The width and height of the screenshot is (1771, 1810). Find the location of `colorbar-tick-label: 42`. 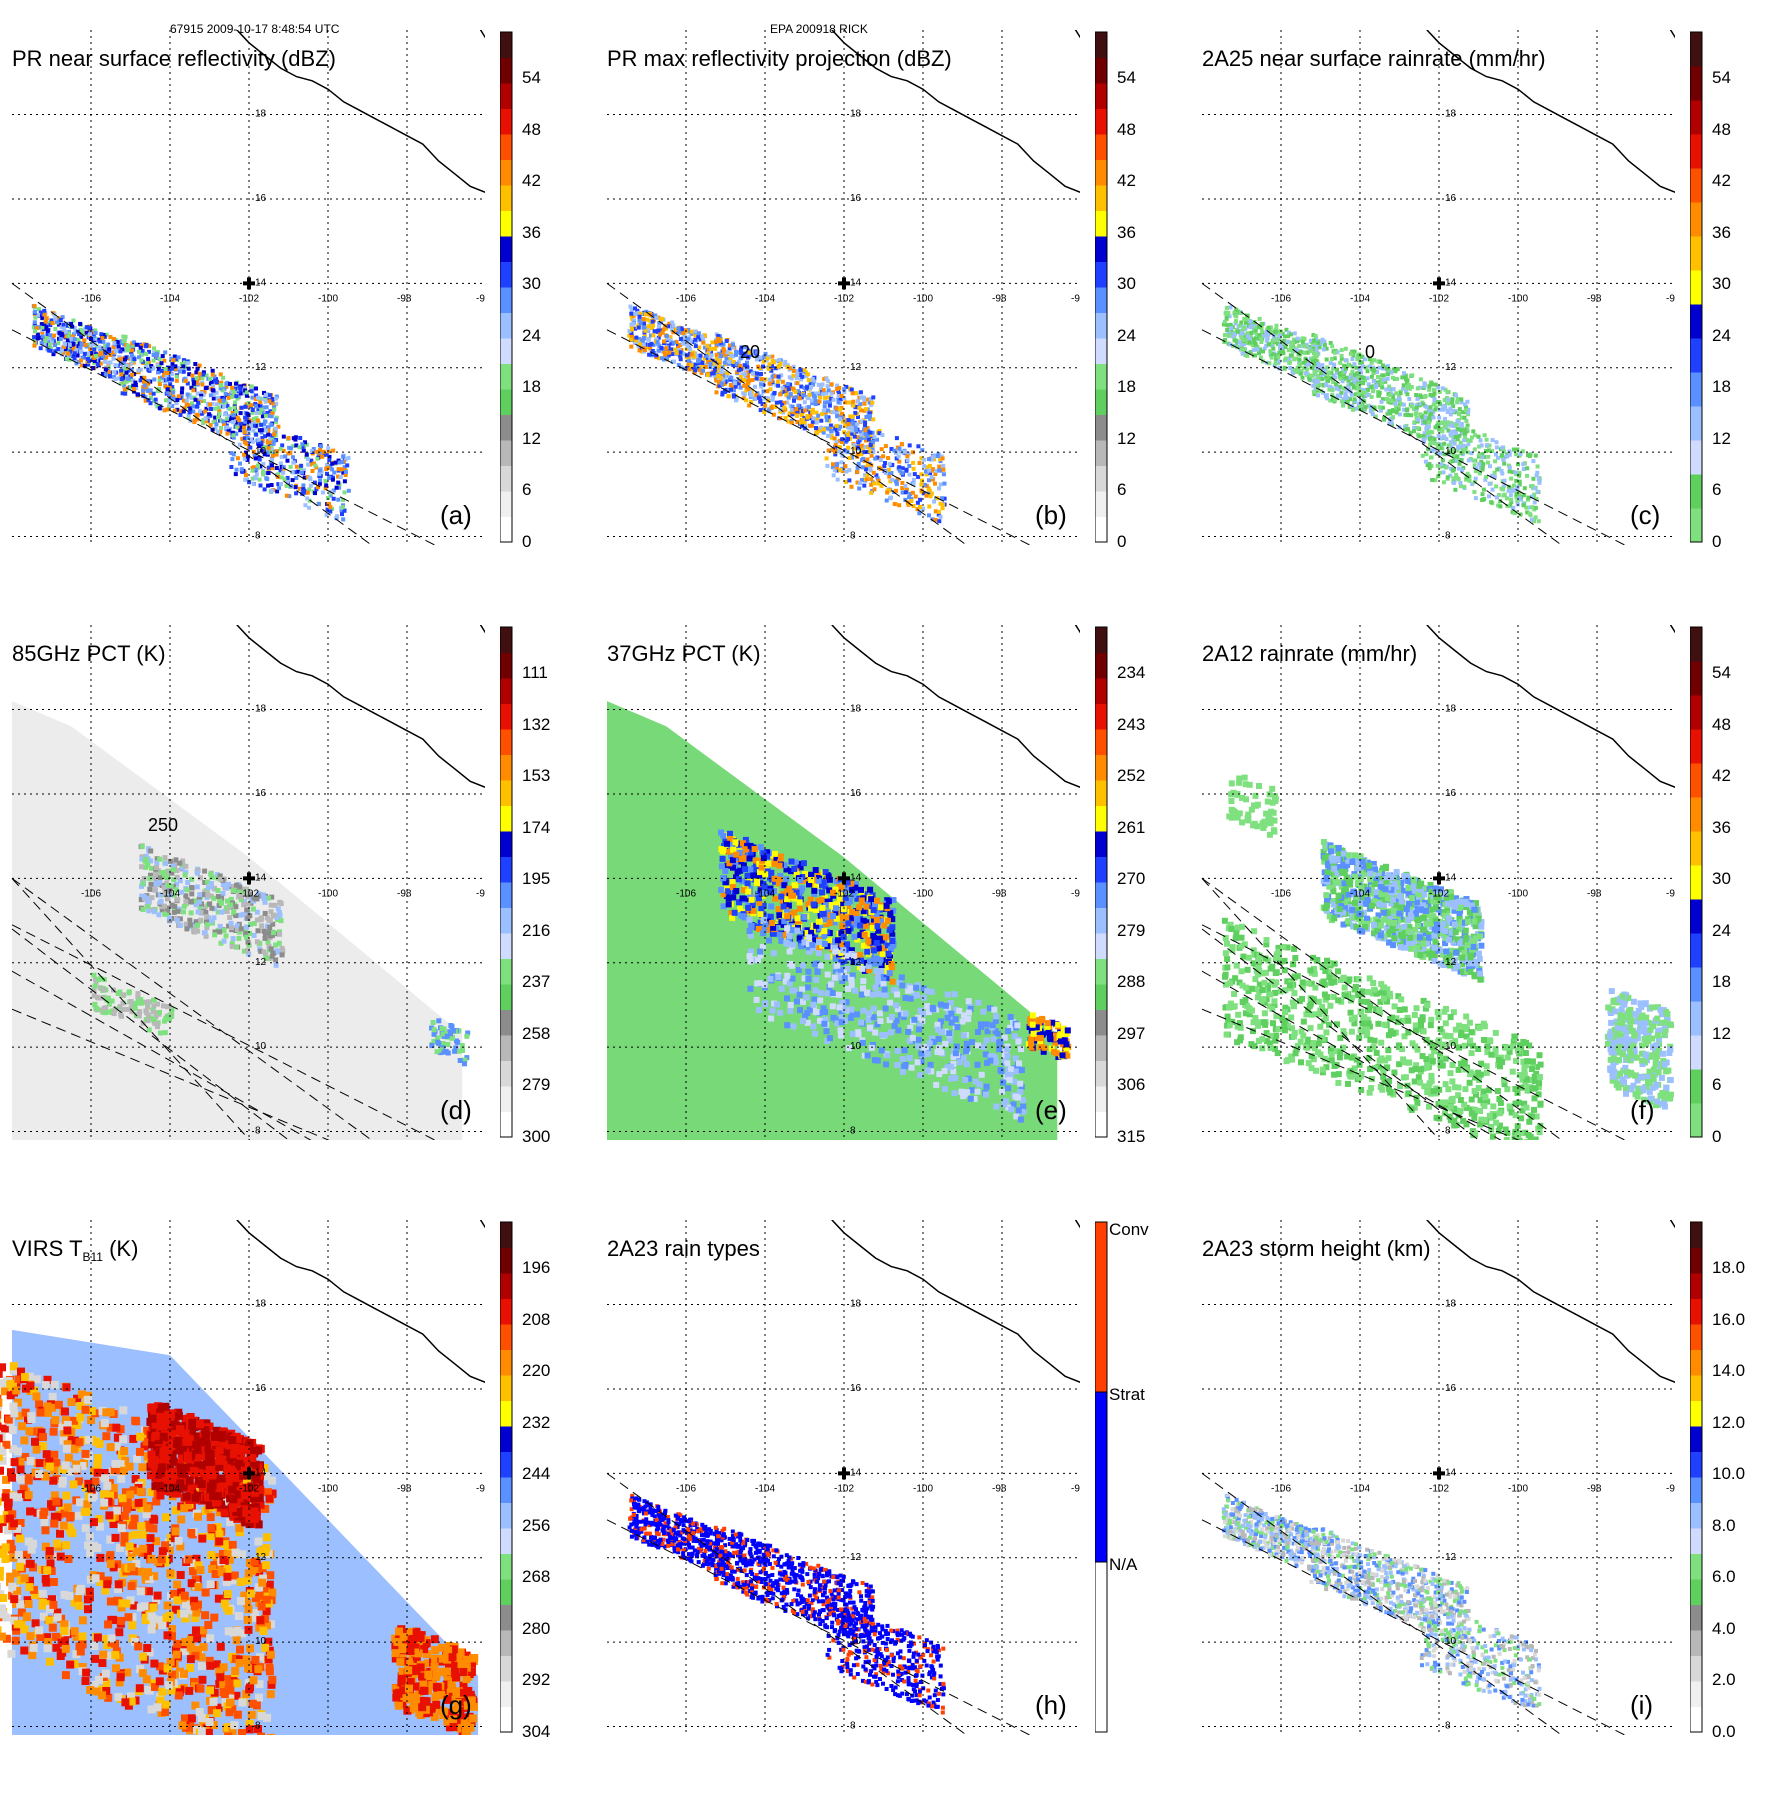

colorbar-tick-label: 42 is located at coordinates (1126, 181).